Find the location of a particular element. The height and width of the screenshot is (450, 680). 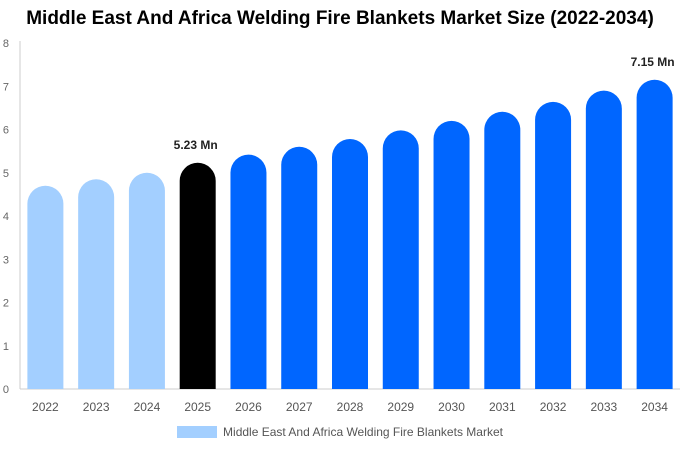

x-tick-label: 2022 is located at coordinates (45, 407).